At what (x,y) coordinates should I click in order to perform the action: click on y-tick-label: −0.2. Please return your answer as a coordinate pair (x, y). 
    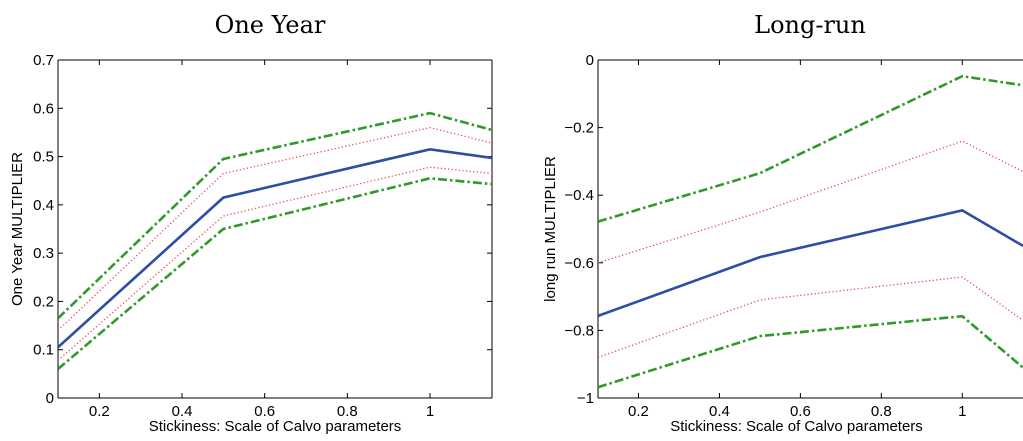
    Looking at the image, I should click on (579, 128).